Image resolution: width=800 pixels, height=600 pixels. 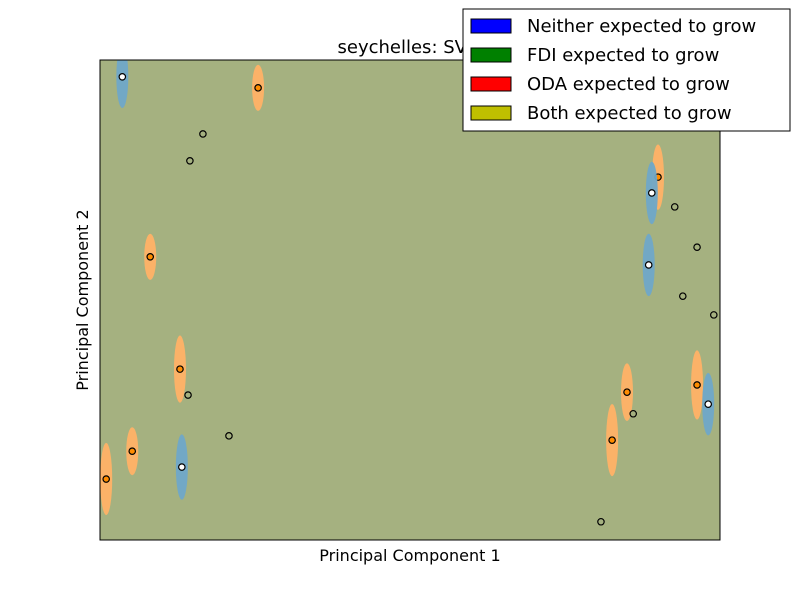 What do you see at coordinates (623, 55) in the screenshot?
I see `legend-label: FDI expected to grow` at bounding box center [623, 55].